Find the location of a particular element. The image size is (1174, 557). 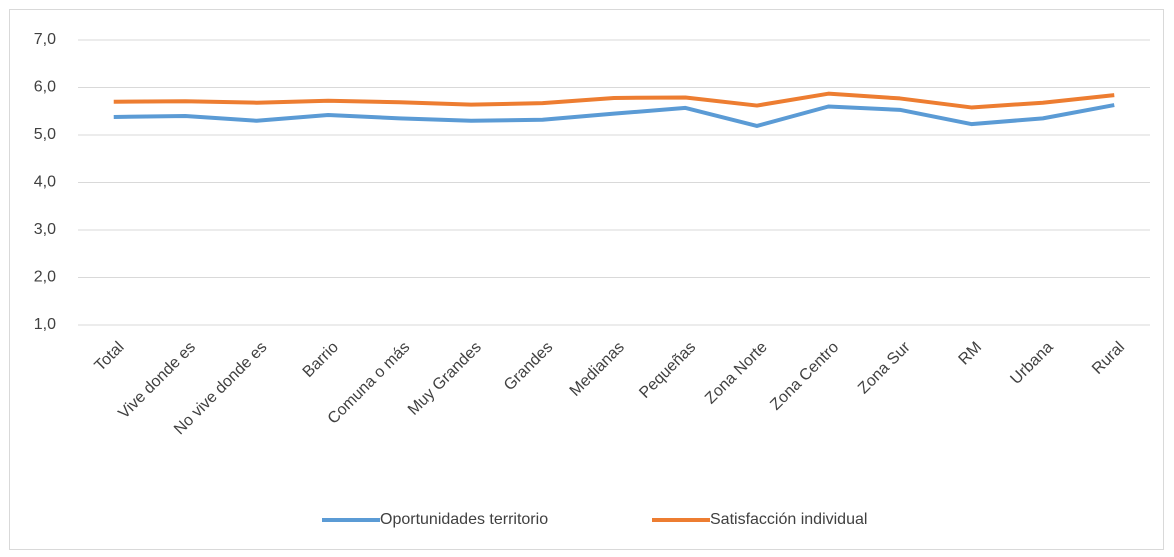

y-tick-label: 6,0 is located at coordinates (45, 87).